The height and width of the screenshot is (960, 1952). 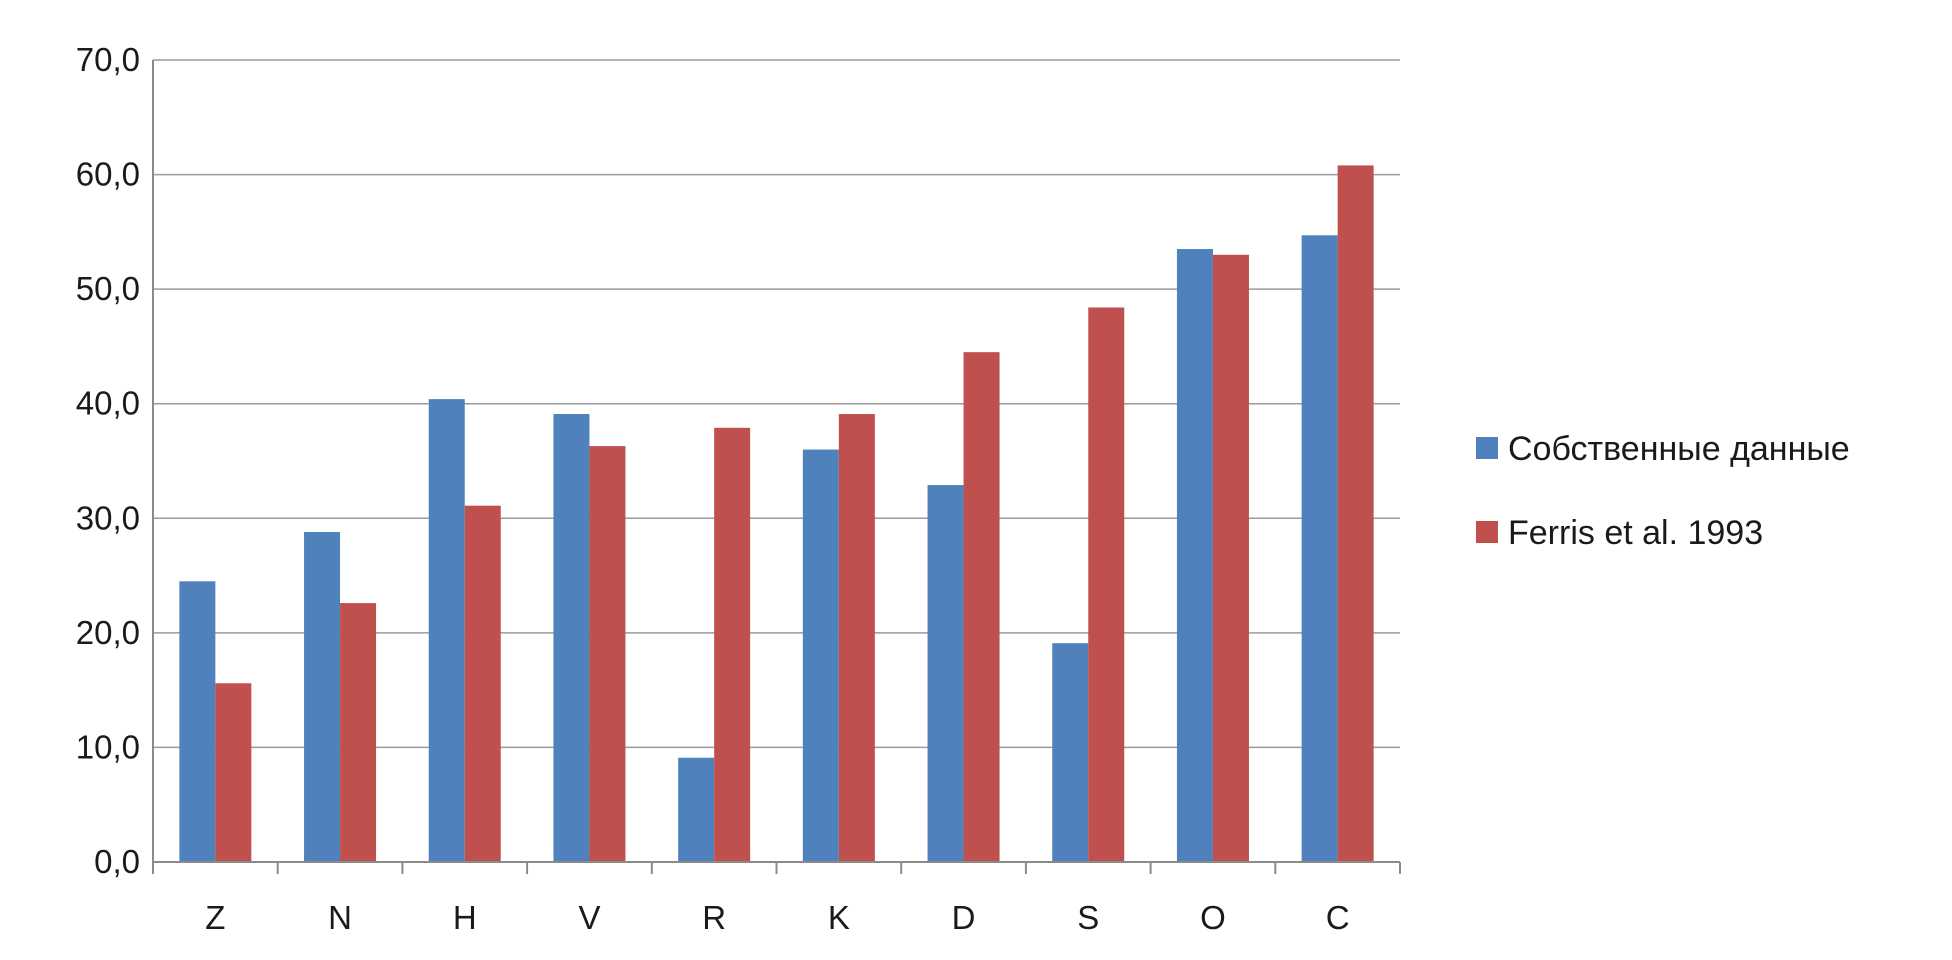 What do you see at coordinates (358, 732) in the screenshot?
I see `bar-ferris-N` at bounding box center [358, 732].